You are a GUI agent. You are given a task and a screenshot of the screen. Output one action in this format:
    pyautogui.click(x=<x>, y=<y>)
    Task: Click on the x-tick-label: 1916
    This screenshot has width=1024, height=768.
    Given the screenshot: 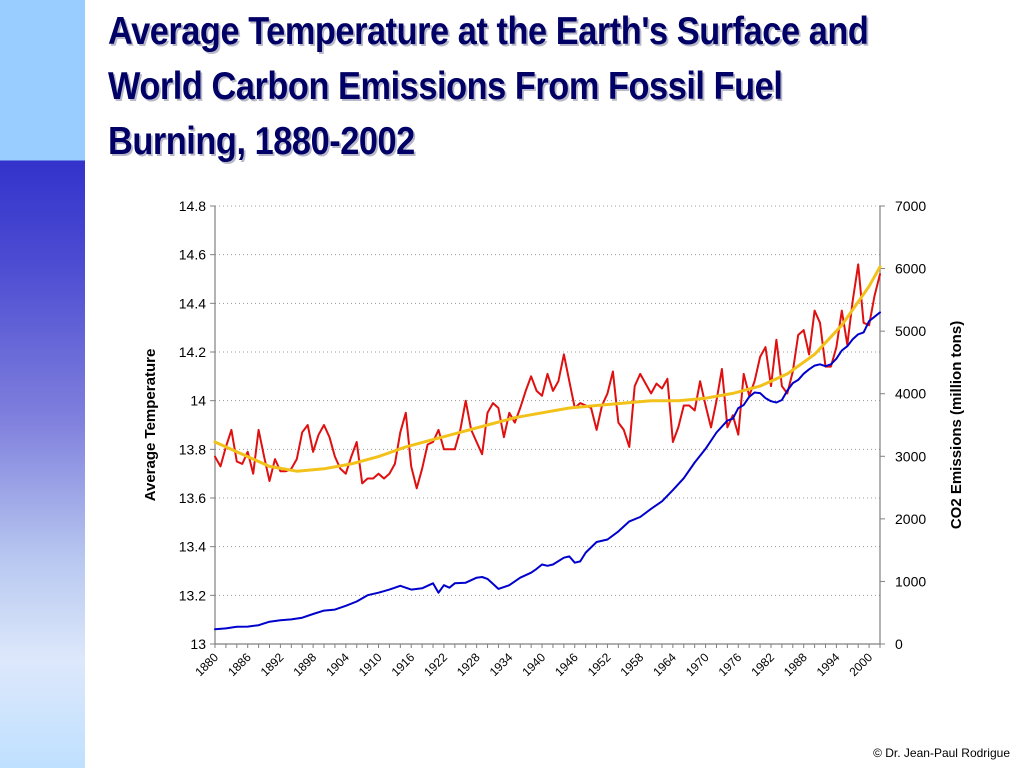 What is the action you would take?
    pyautogui.click(x=403, y=664)
    